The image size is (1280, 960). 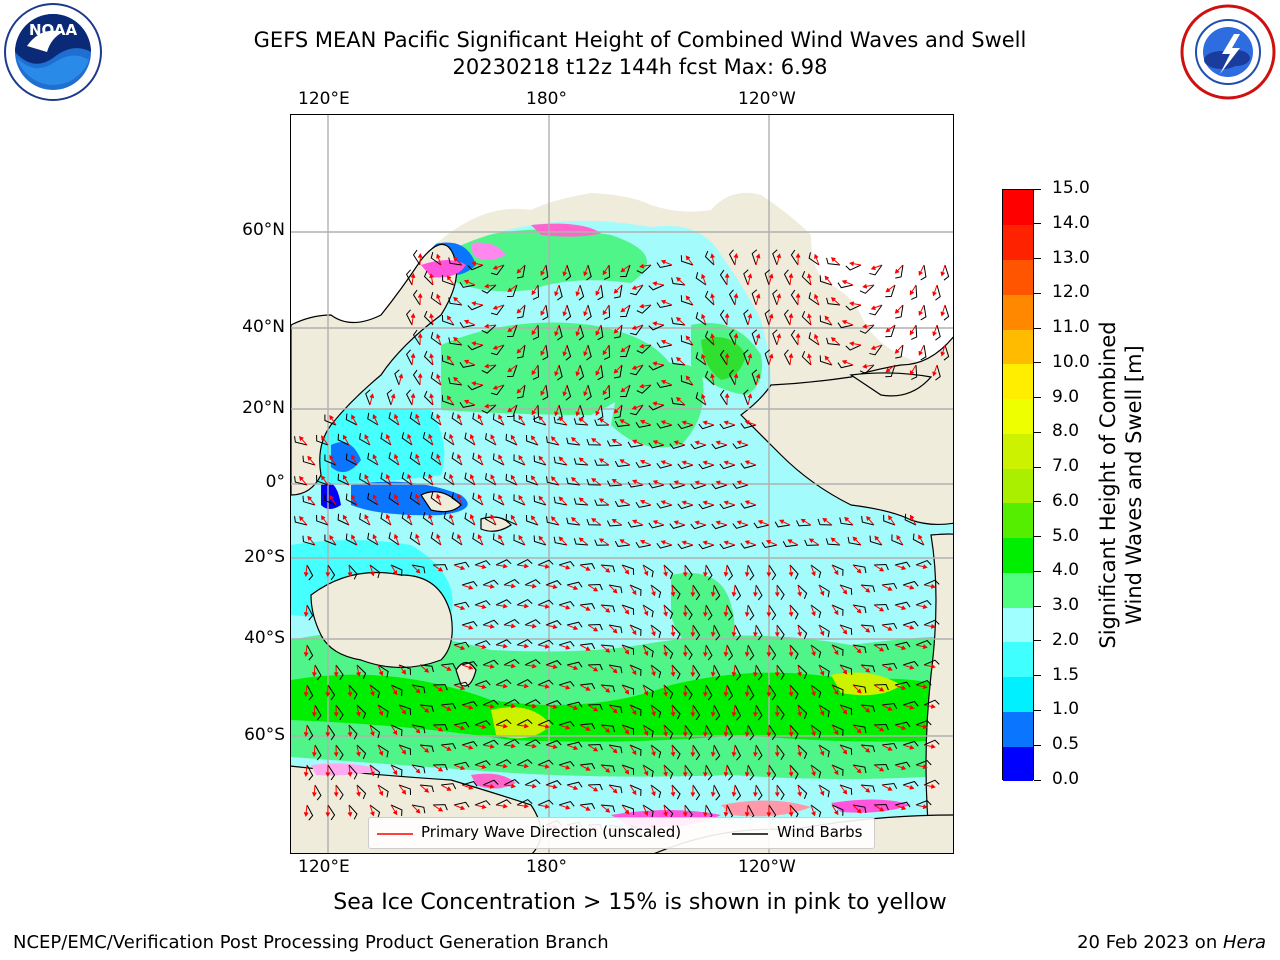 I want to click on map-subtitle: 20230218 t12z 144h fcst Max: 6.98, so click(x=640, y=67).